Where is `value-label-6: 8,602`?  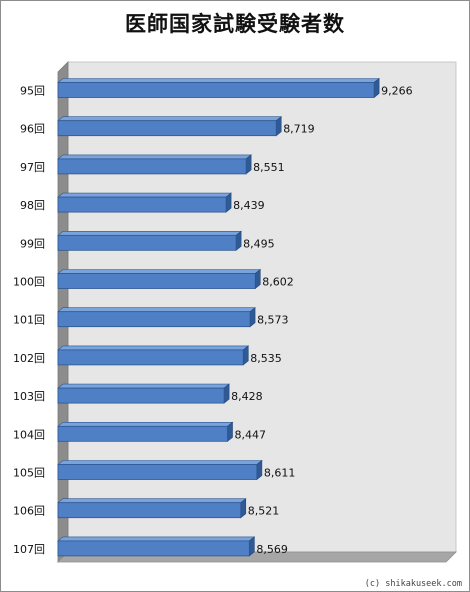
value-label-6: 8,602 is located at coordinates (278, 282).